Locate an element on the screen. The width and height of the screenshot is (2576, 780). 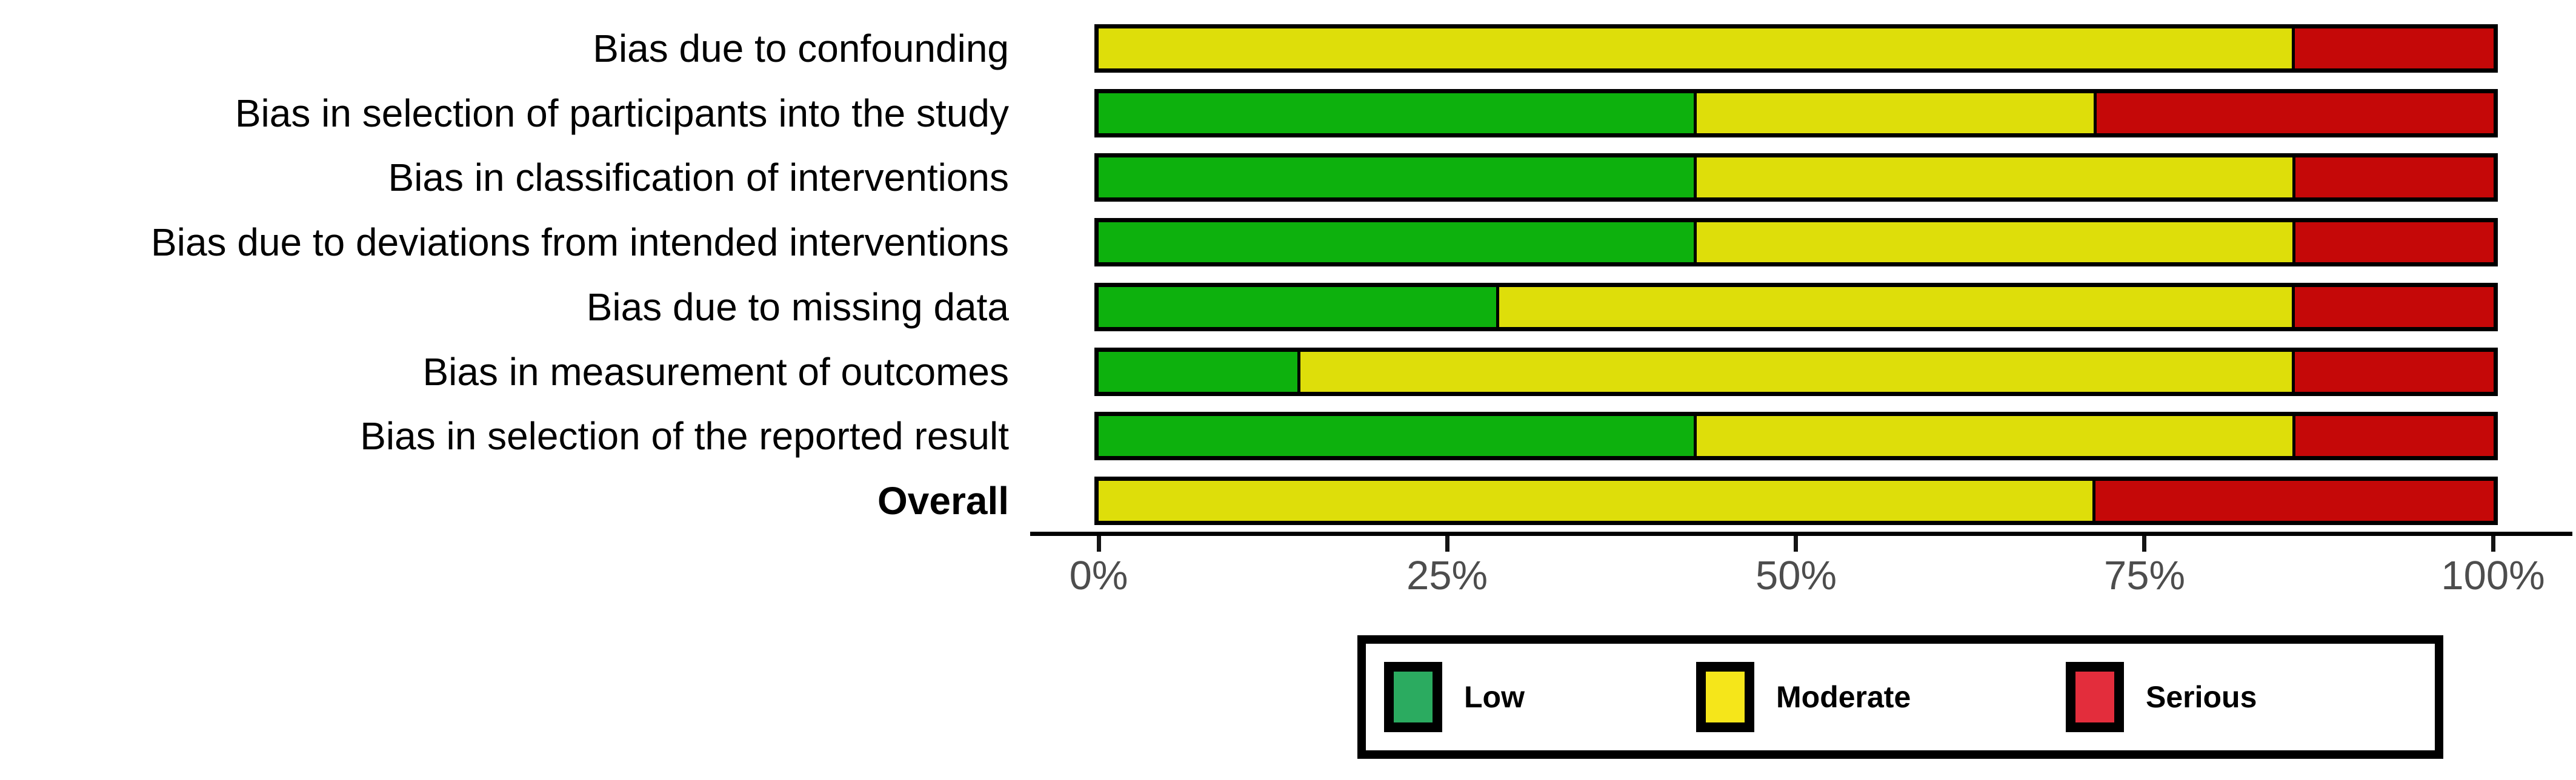
bar-row: Bias due to missing data is located at coordinates (1288, 307).